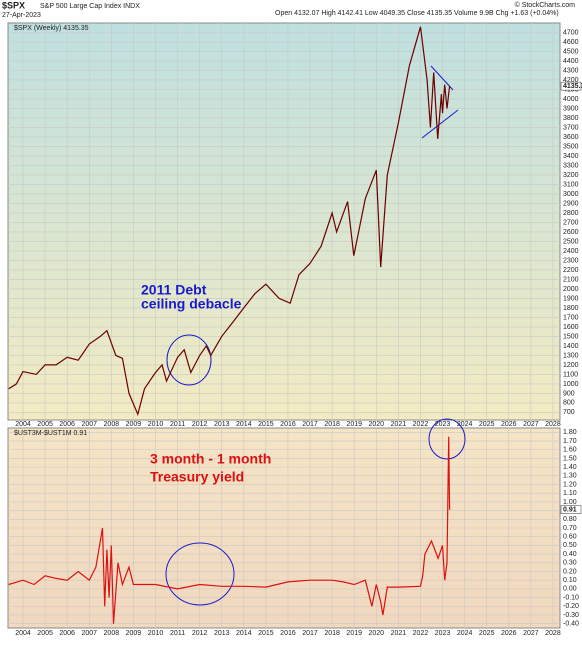 Image resolution: width=582 pixels, height=645 pixels. I want to click on y-tick-label: 2900, so click(571, 203).